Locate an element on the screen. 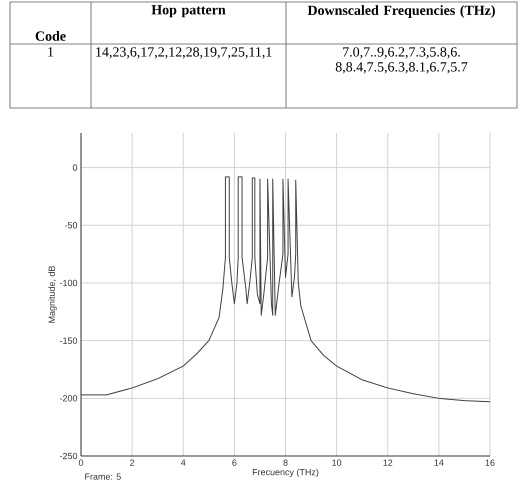 The width and height of the screenshot is (529, 490). x-tick-label: 10 is located at coordinates (337, 463).